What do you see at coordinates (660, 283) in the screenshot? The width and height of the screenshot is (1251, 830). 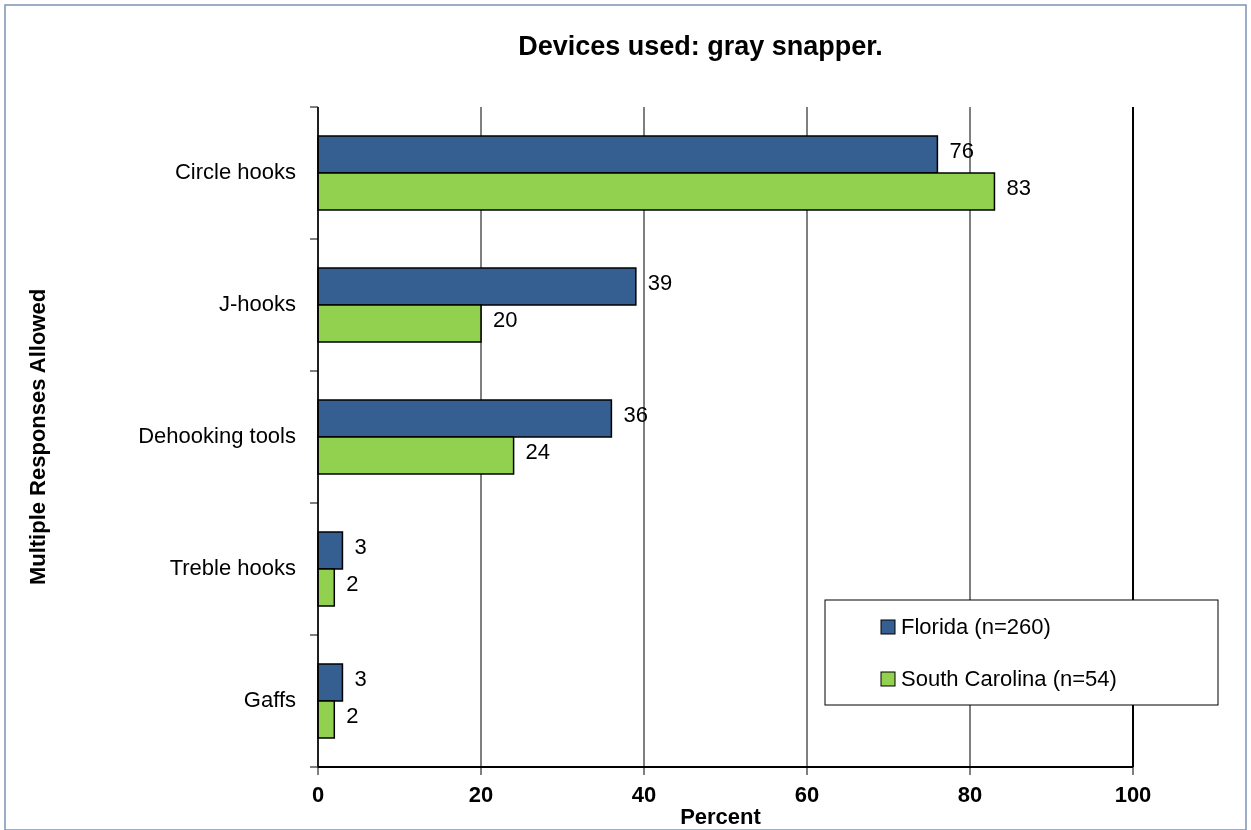 I see `data-label: 39` at bounding box center [660, 283].